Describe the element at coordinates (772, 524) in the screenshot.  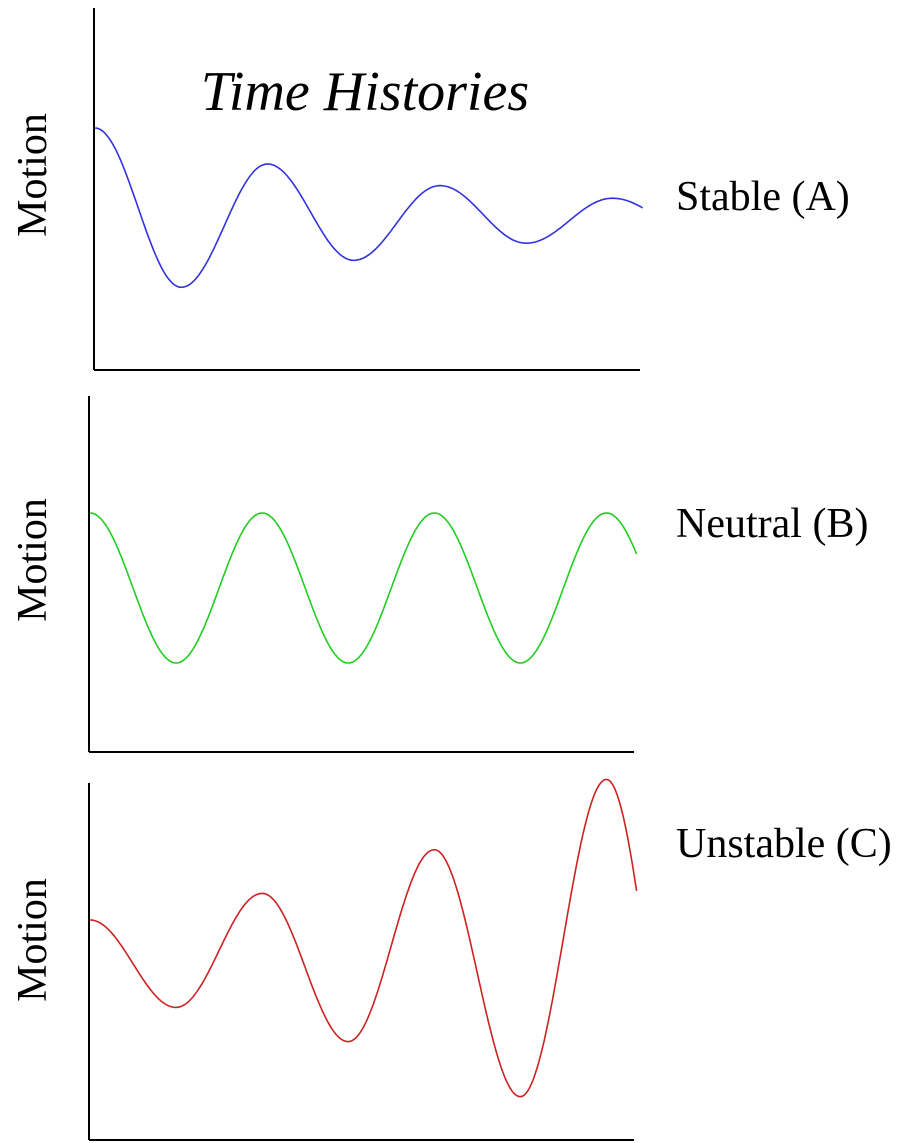
I see `series-label: Neutral (B)` at that location.